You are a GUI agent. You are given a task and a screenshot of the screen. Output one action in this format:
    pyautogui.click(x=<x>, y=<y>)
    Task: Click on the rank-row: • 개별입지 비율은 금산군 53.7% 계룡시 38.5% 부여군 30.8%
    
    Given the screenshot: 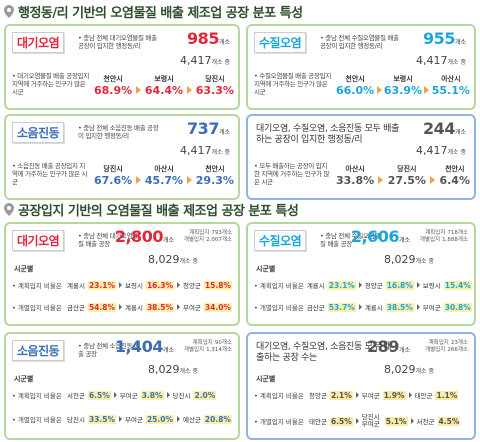 What is the action you would take?
    pyautogui.click(x=363, y=307)
    